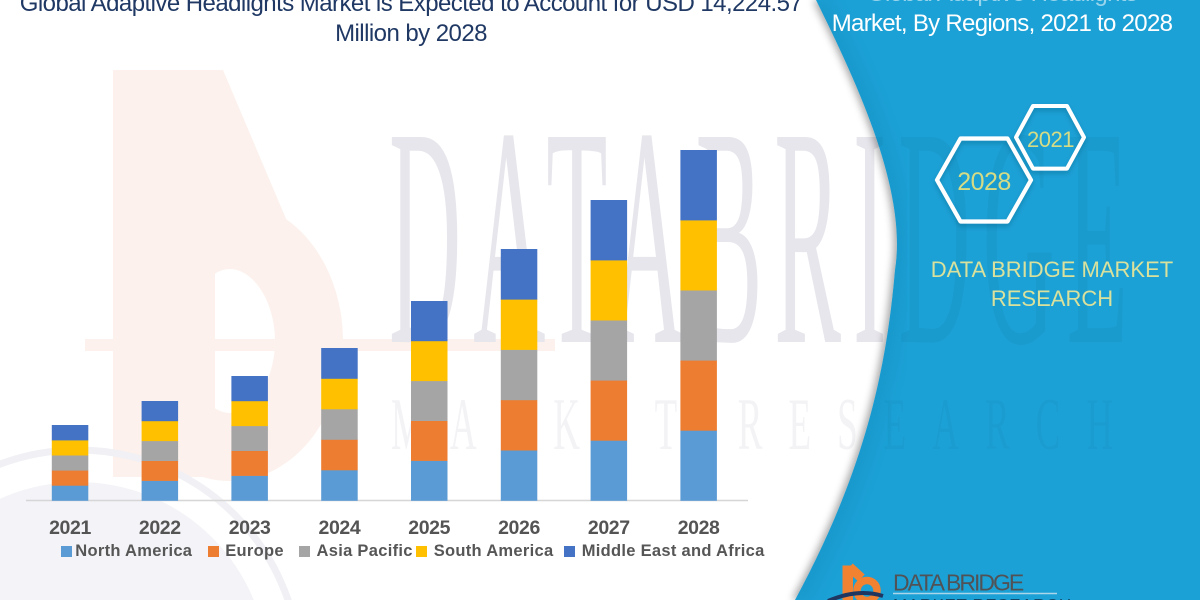  Describe the element at coordinates (958, 583) in the screenshot. I see `svg-text: DATA BRIDGE` at that location.